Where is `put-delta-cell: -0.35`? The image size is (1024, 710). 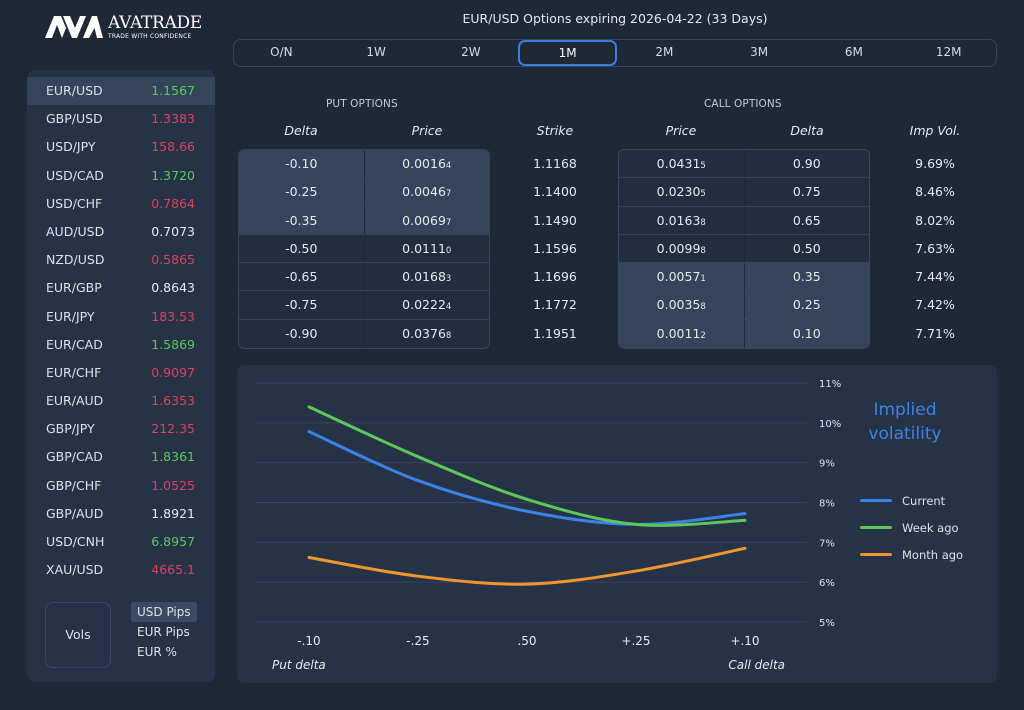
put-delta-cell: -0.35 is located at coordinates (301, 220).